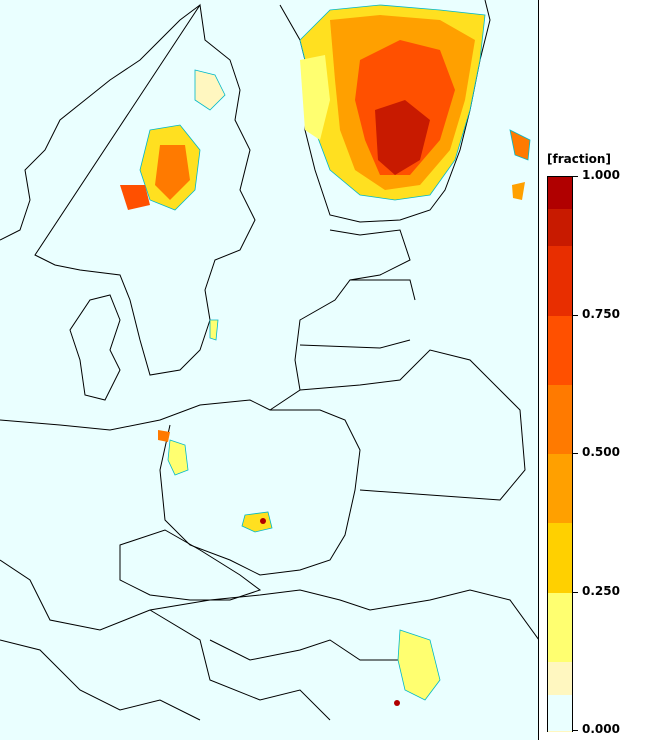  What do you see at coordinates (601, 313) in the screenshot?
I see `legend-tick-label: 0.750` at bounding box center [601, 313].